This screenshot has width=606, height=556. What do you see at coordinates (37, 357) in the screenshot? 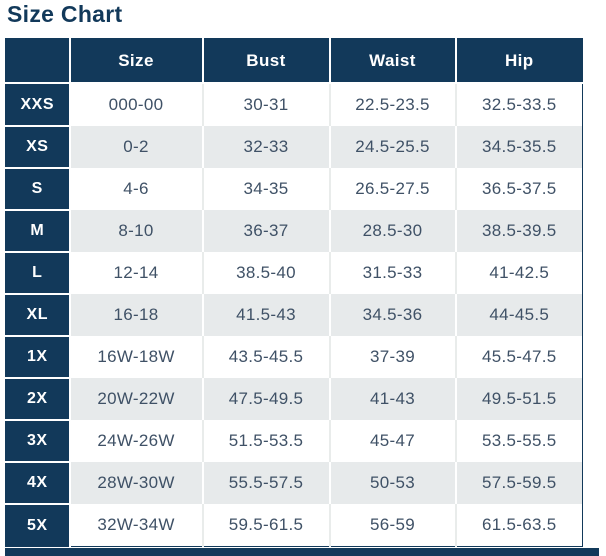
I see `row-label: 1X` at bounding box center [37, 357].